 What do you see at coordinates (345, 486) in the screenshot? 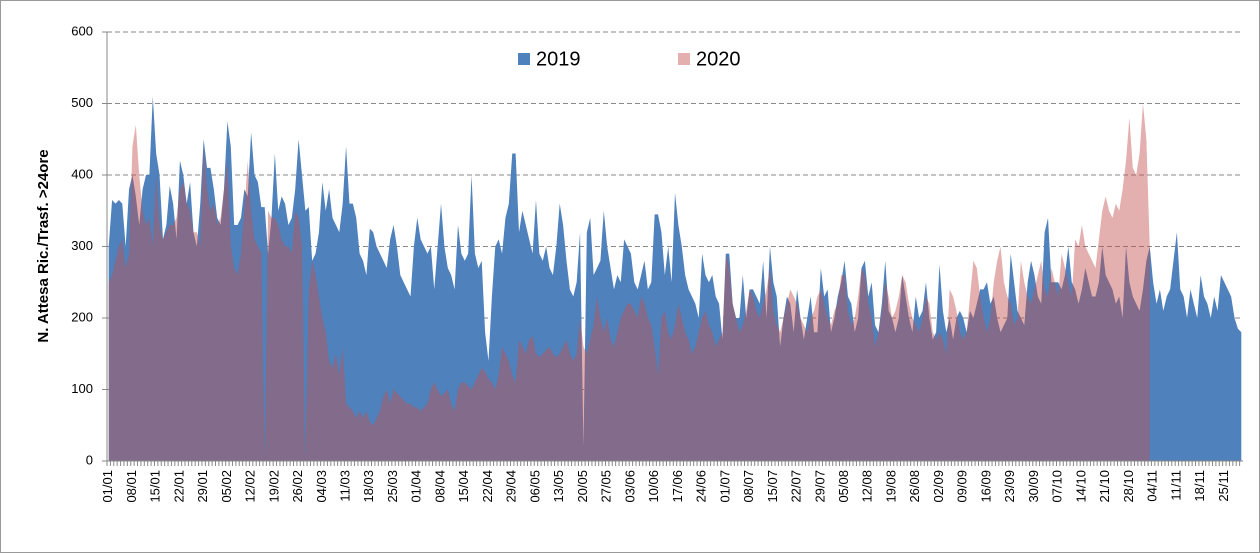
I see `x-tick-label: 11/03` at bounding box center [345, 486].